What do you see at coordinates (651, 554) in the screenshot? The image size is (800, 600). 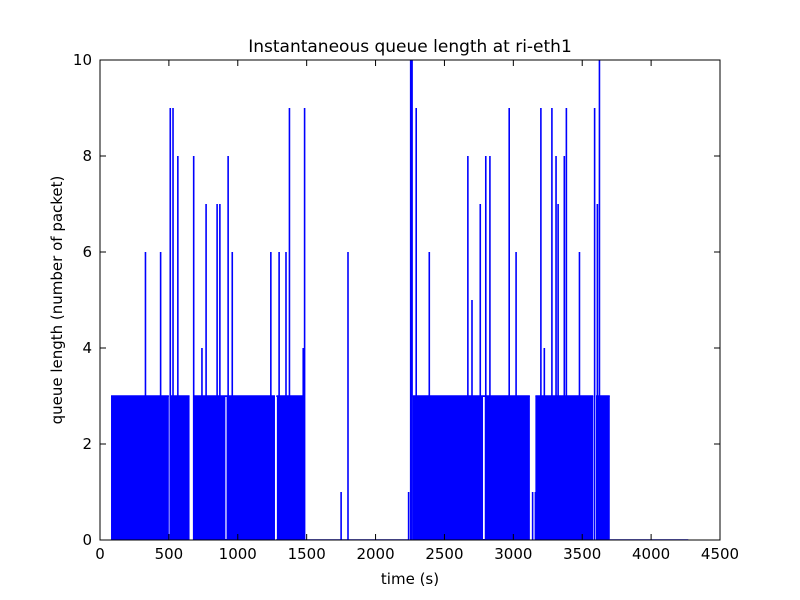 I see `x-tick-label-8: 4000` at bounding box center [651, 554].